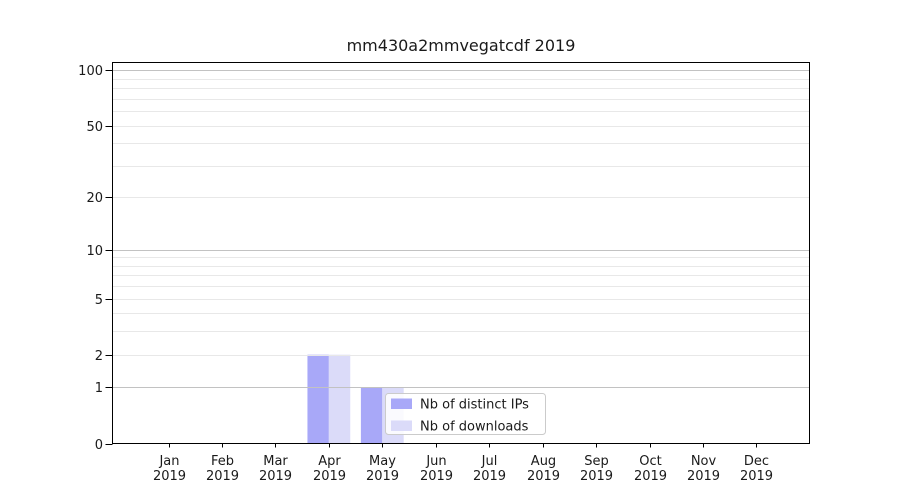 This screenshot has width=900, height=500. I want to click on x-tick-label-year-jul: 2019, so click(489, 476).